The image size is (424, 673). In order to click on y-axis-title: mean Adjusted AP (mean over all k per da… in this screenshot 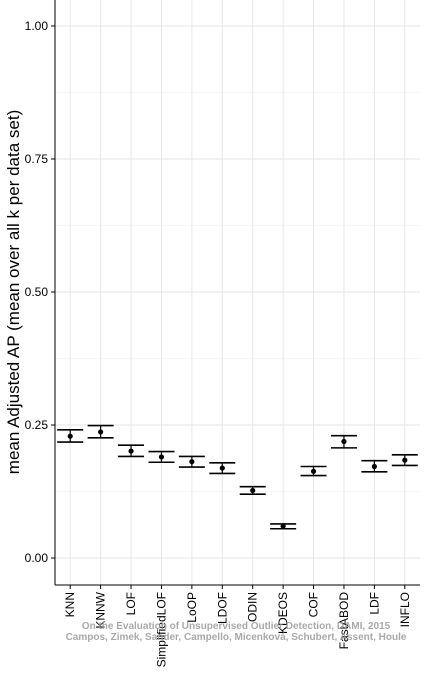, I will do `click(13, 292)`.